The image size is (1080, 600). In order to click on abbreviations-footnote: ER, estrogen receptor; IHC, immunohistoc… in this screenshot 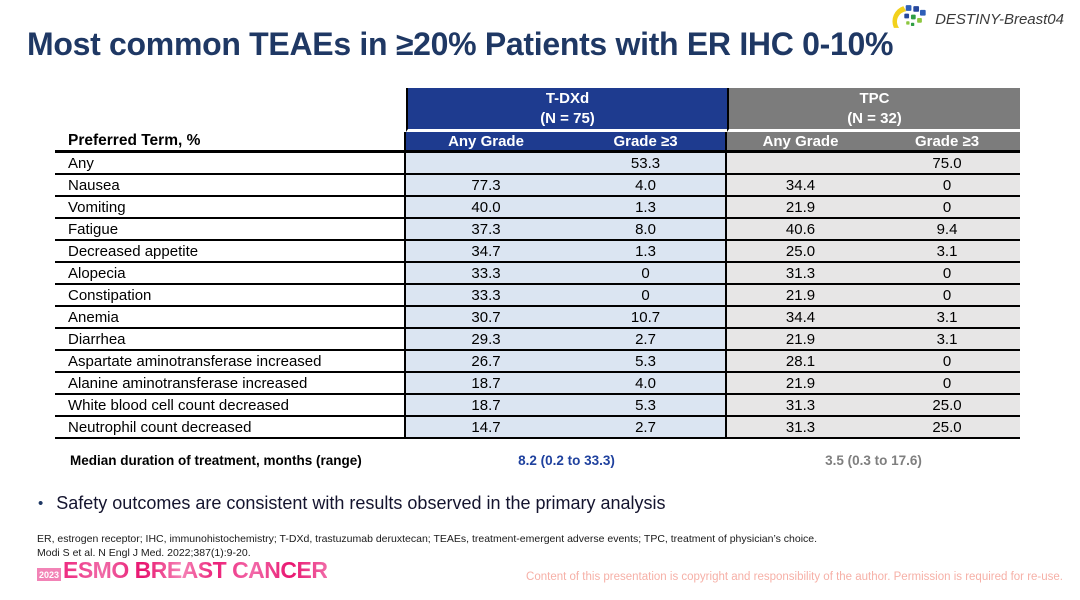, I will do `click(427, 539)`.